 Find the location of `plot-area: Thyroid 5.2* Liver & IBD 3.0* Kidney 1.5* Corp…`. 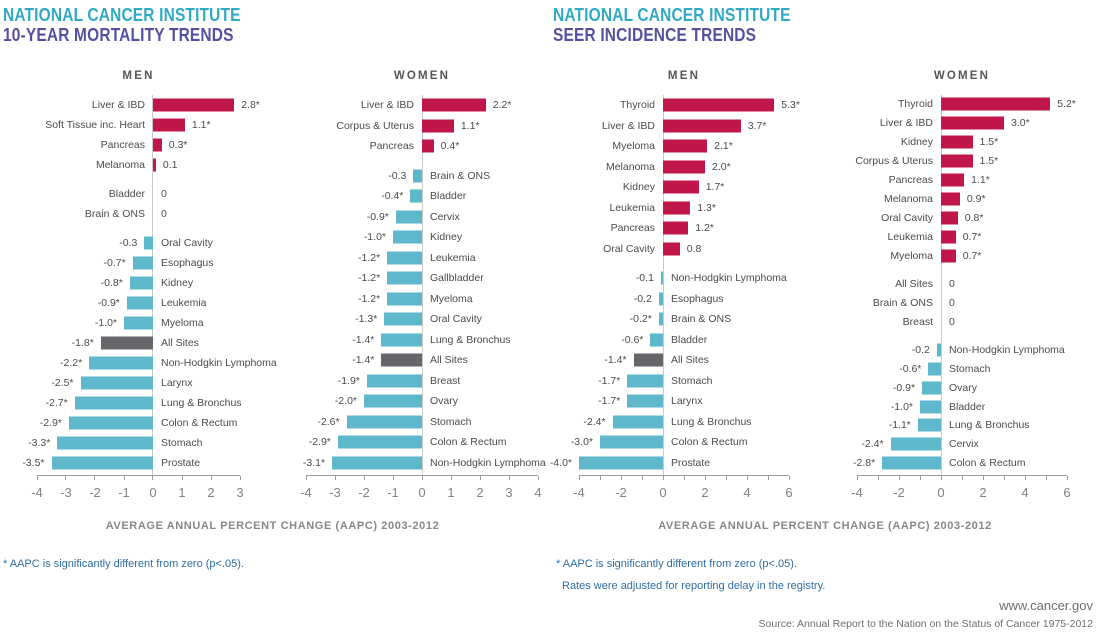

plot-area: Thyroid 5.2* Liver & IBD 3.0* Kidney 1.5* Corp… is located at coordinates (964, 285).